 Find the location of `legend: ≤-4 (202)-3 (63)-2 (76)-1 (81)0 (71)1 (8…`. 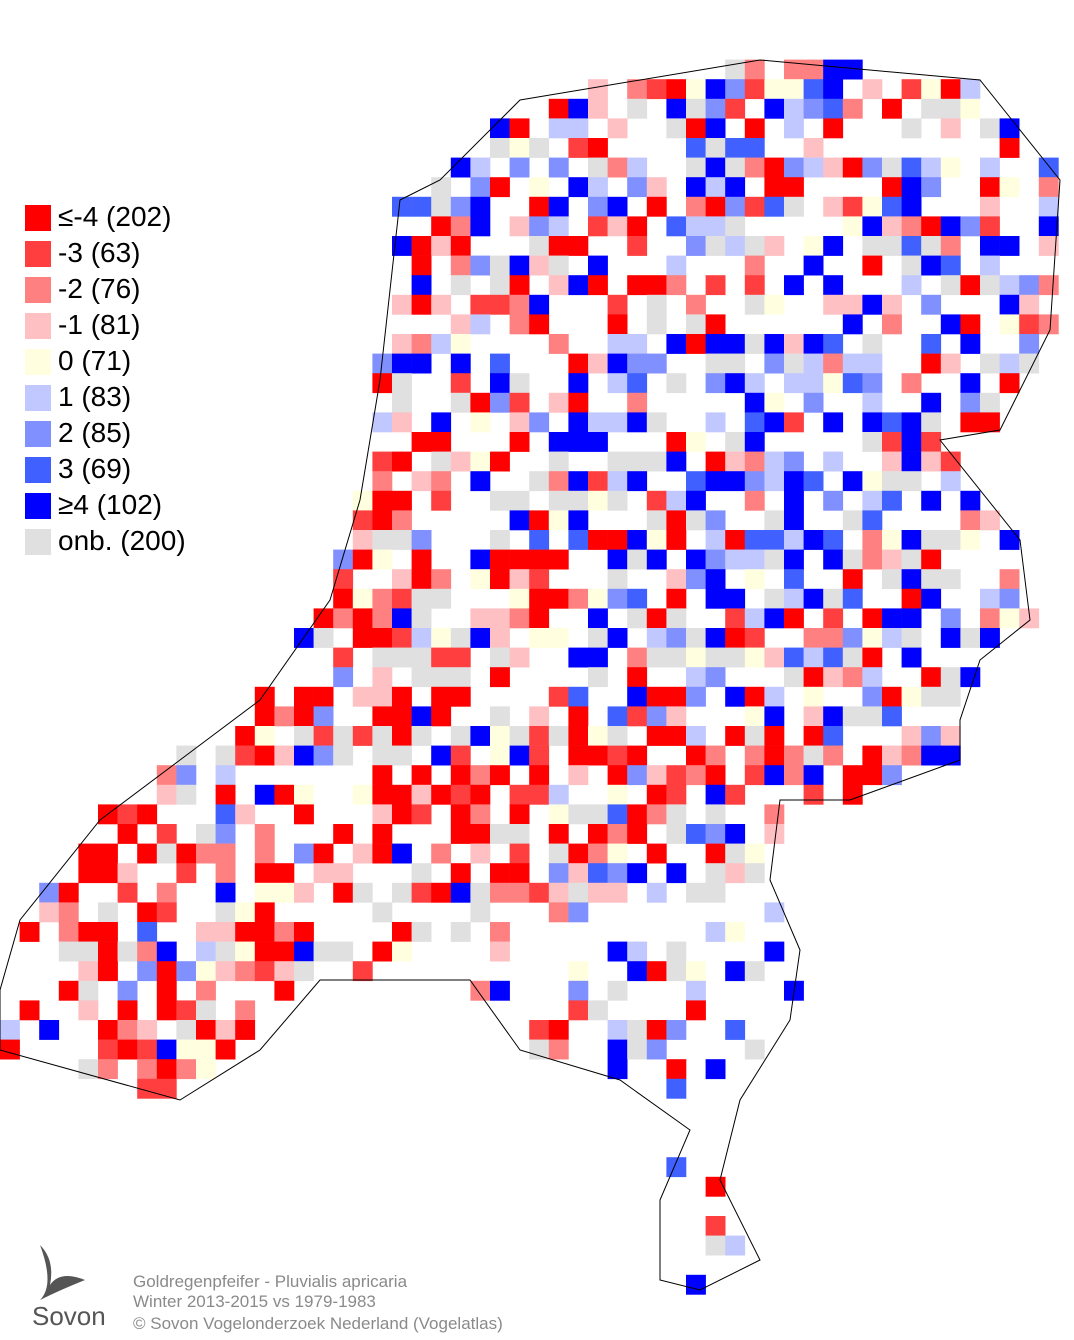

legend: ≤-4 (202)-3 (63)-2 (76)-1 (81)0 (71)1 (8… is located at coordinates (105, 378).